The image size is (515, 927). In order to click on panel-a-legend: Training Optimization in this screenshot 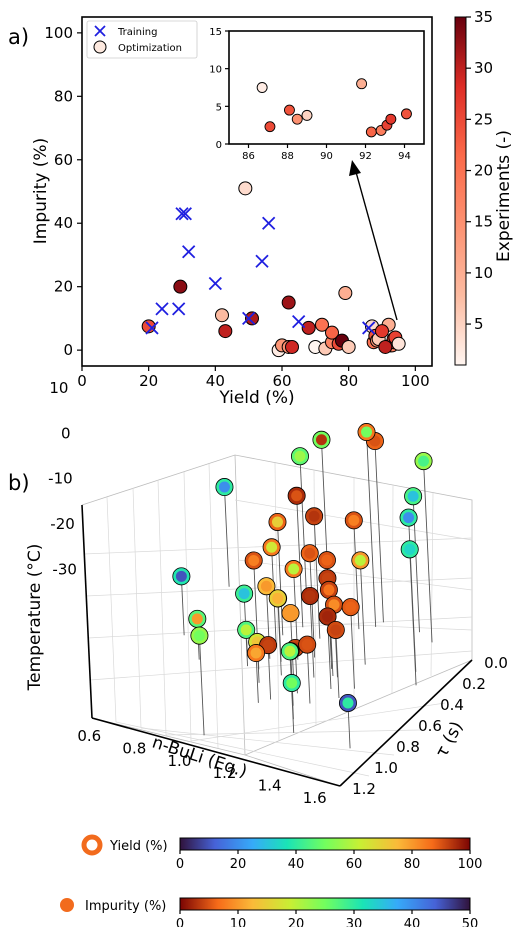, I will do `click(142, 39)`.